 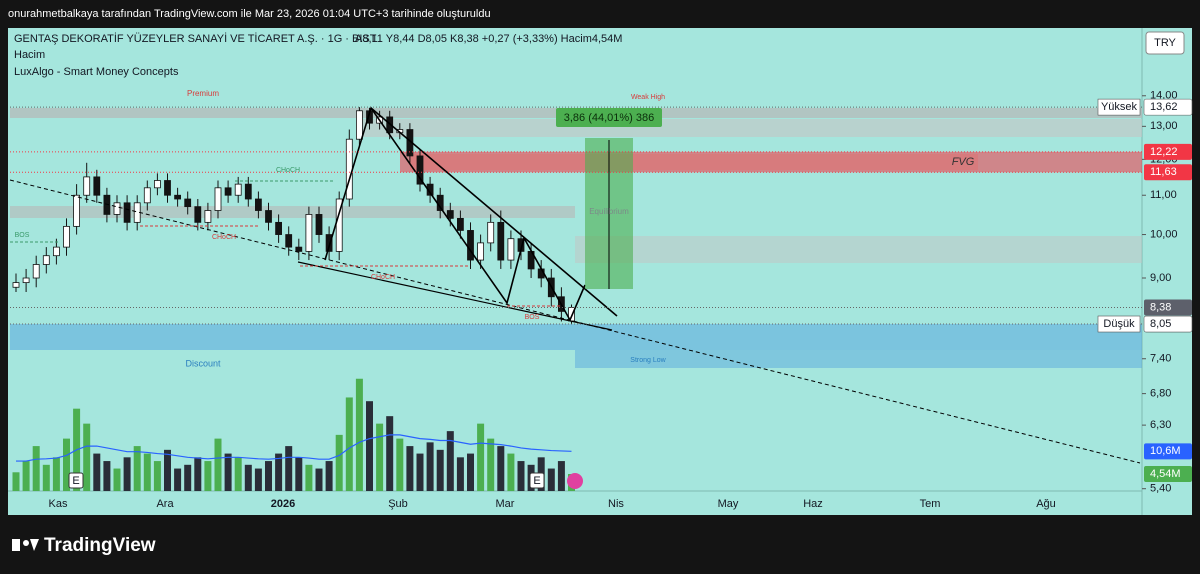 What do you see at coordinates (694, 162) in the screenshot?
I see `fvg-inner` at bounding box center [694, 162].